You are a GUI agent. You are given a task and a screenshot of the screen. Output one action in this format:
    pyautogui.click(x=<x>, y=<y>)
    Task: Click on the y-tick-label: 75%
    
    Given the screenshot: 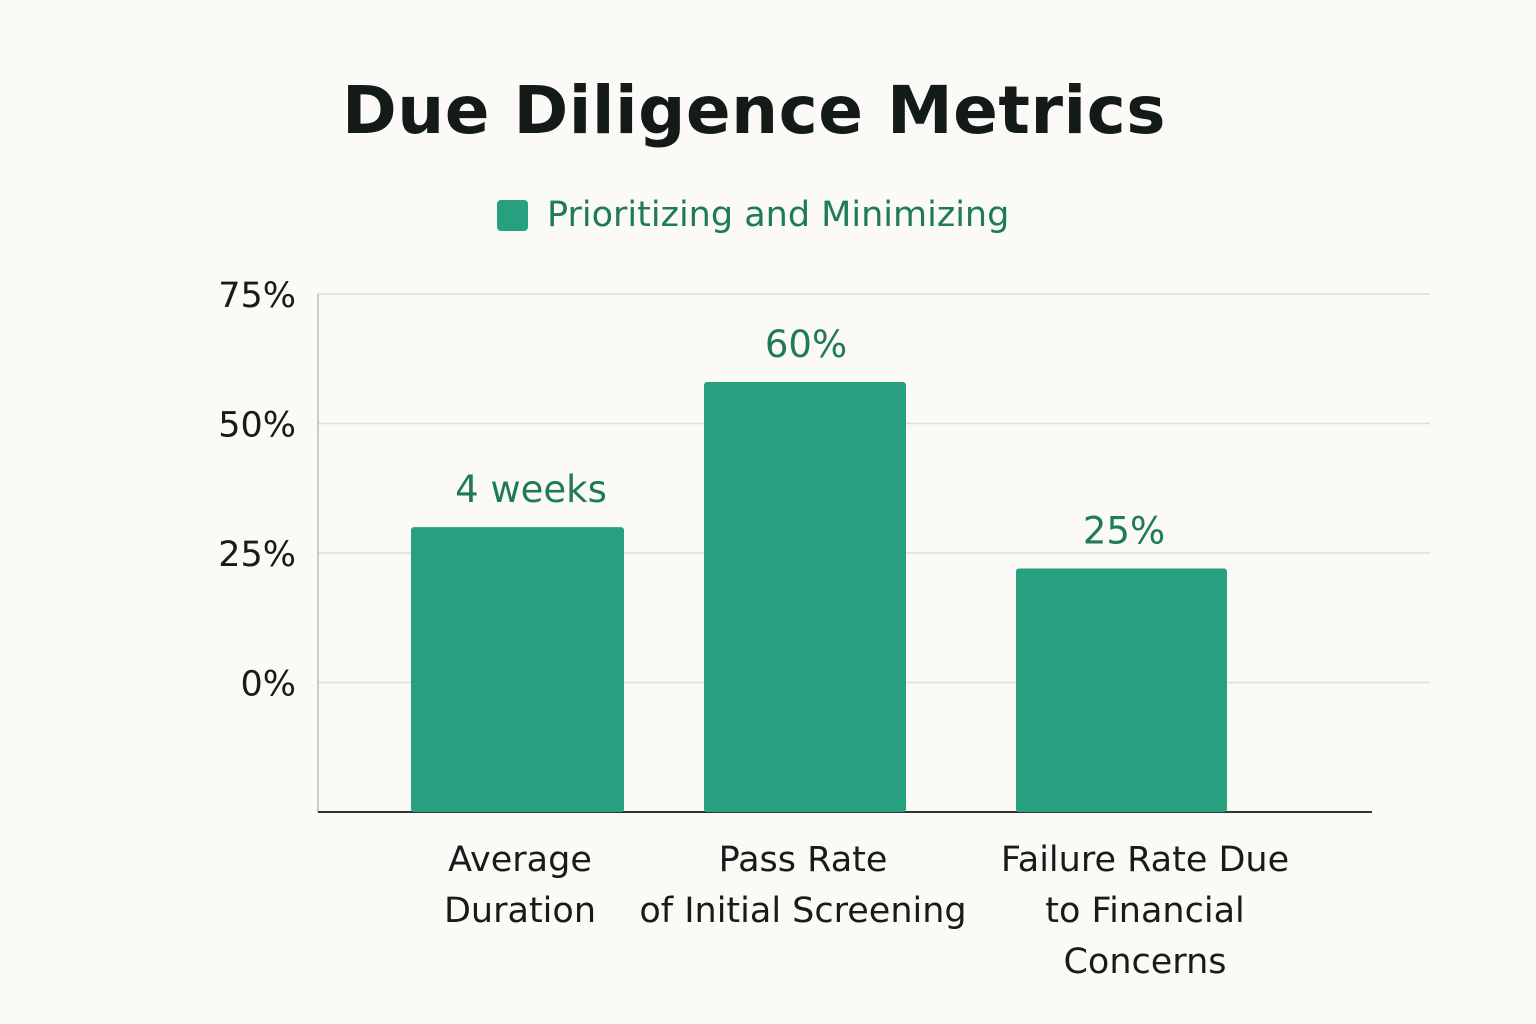 What is the action you would take?
    pyautogui.click(x=257, y=296)
    